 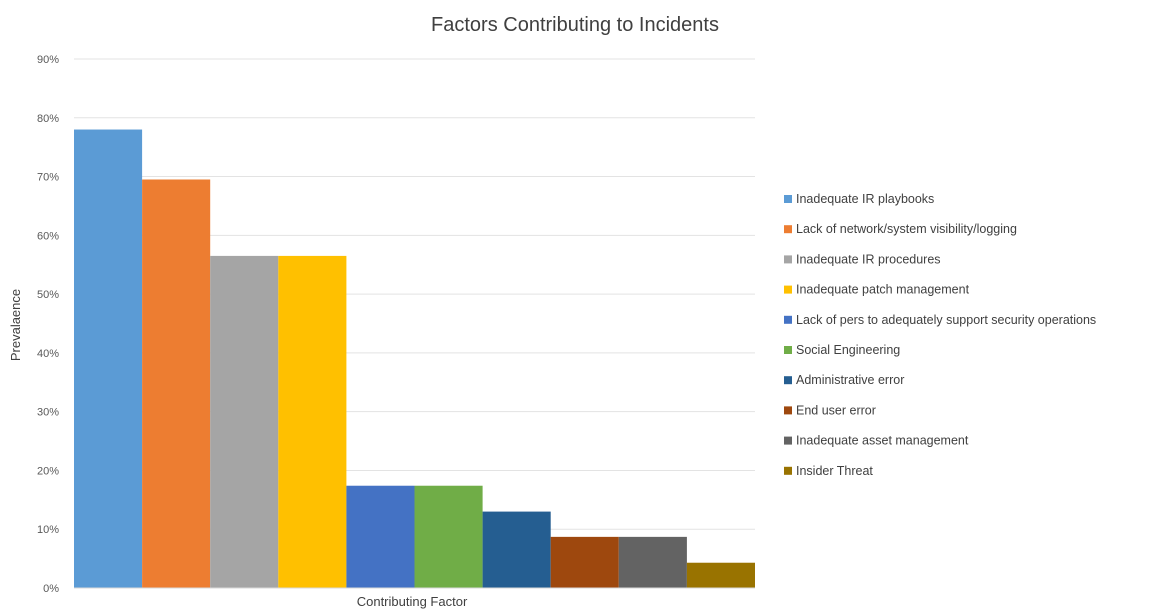 I want to click on y-tick-label: 30%, so click(x=48, y=413).